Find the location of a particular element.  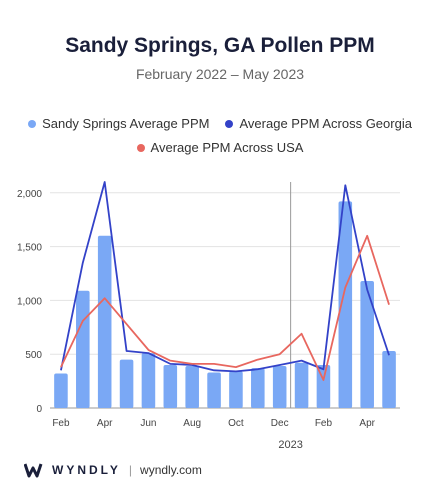

footer: WYNDLY | wyndly.com is located at coordinates (113, 470).